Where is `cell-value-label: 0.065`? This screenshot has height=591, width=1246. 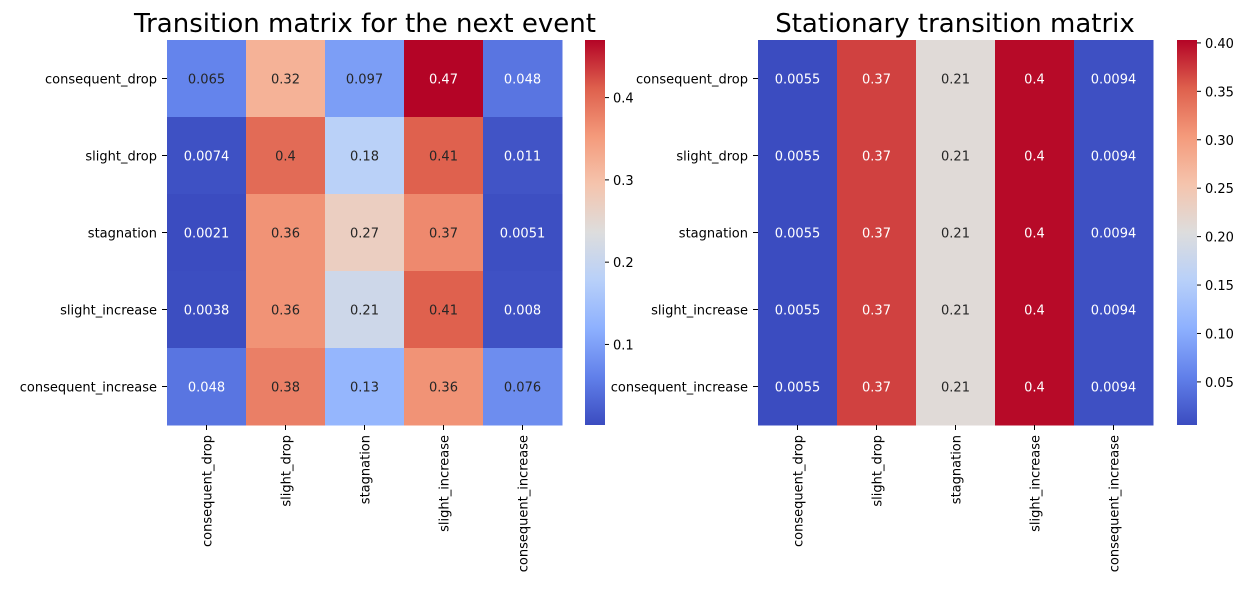
cell-value-label: 0.065 is located at coordinates (206, 80).